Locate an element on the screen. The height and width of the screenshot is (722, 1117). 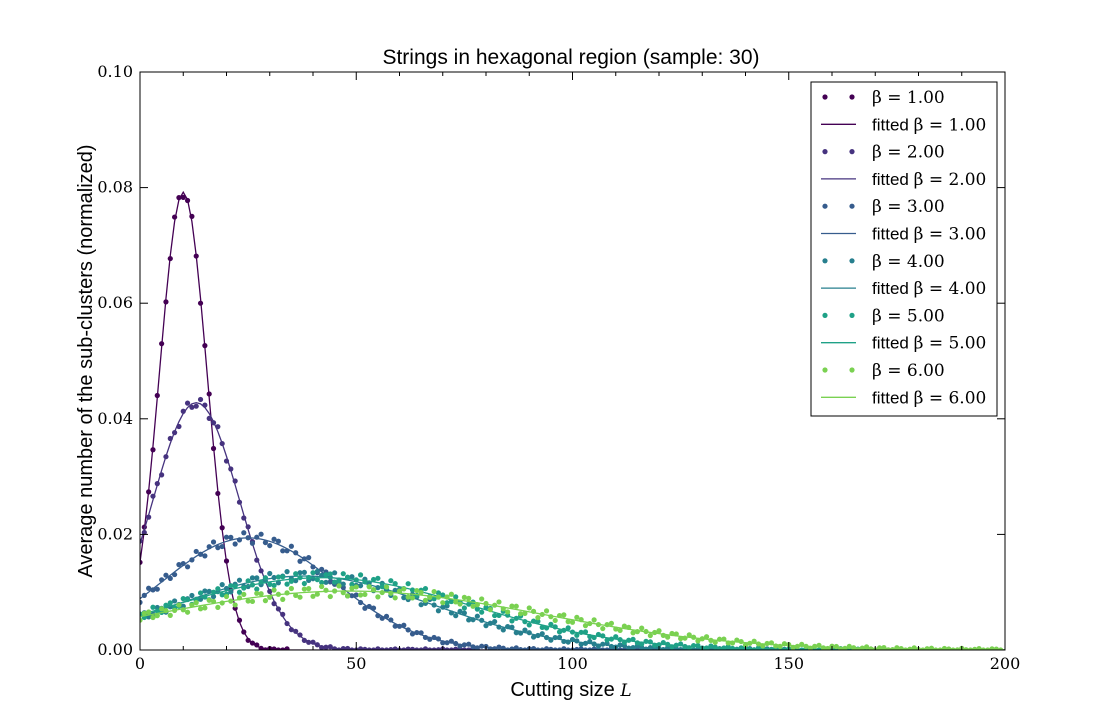
x-tick-label: 150 is located at coordinates (788, 663).